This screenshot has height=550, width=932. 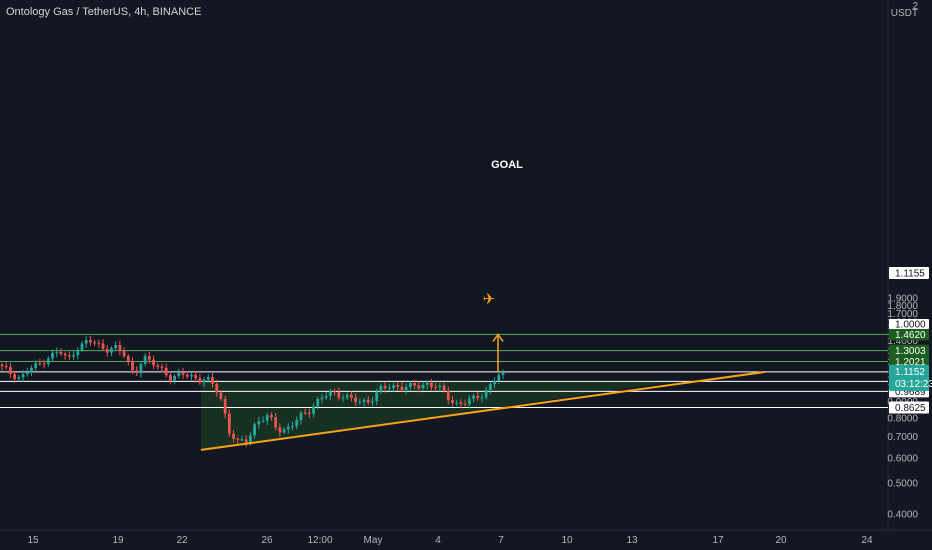 What do you see at coordinates (902, 341) in the screenshot?
I see `y-tick-label: 1.4000` at bounding box center [902, 341].